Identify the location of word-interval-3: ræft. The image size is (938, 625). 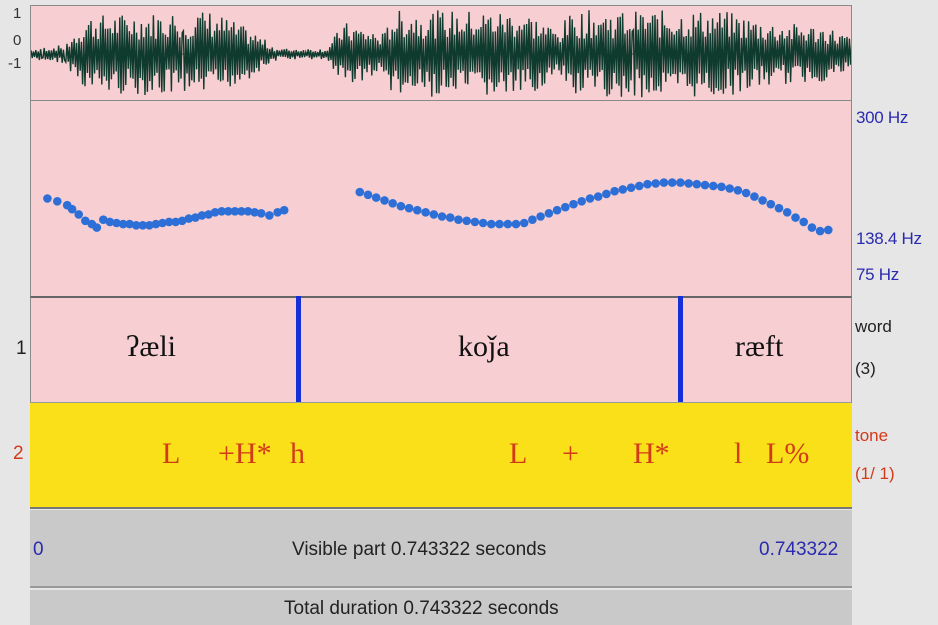
(759, 346).